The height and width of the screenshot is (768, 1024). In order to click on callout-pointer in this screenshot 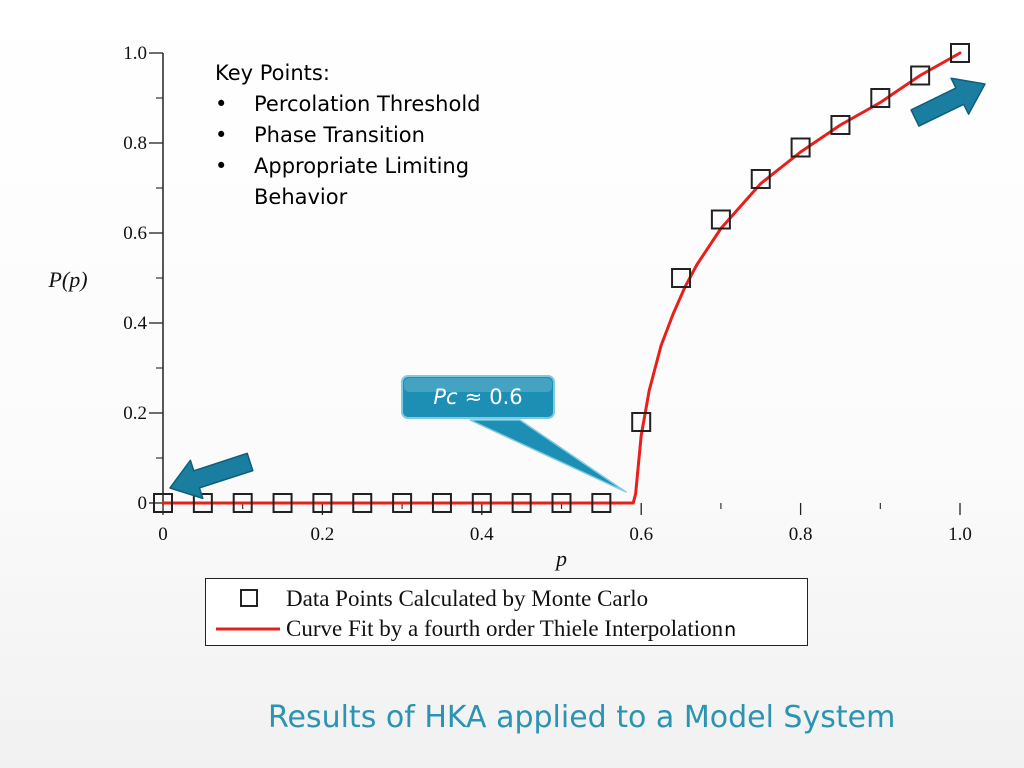, I will do `click(548, 456)`.